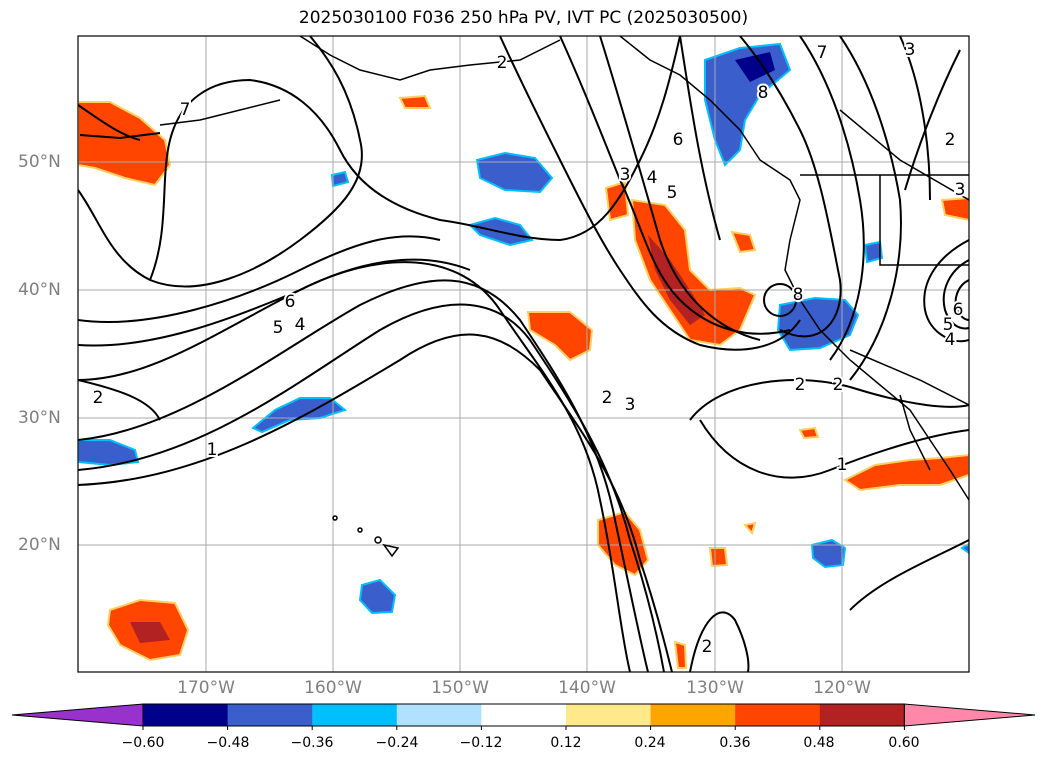 This screenshot has height=765, width=1047. What do you see at coordinates (481, 743) in the screenshot?
I see `colorbar-tick: −0.12` at bounding box center [481, 743].